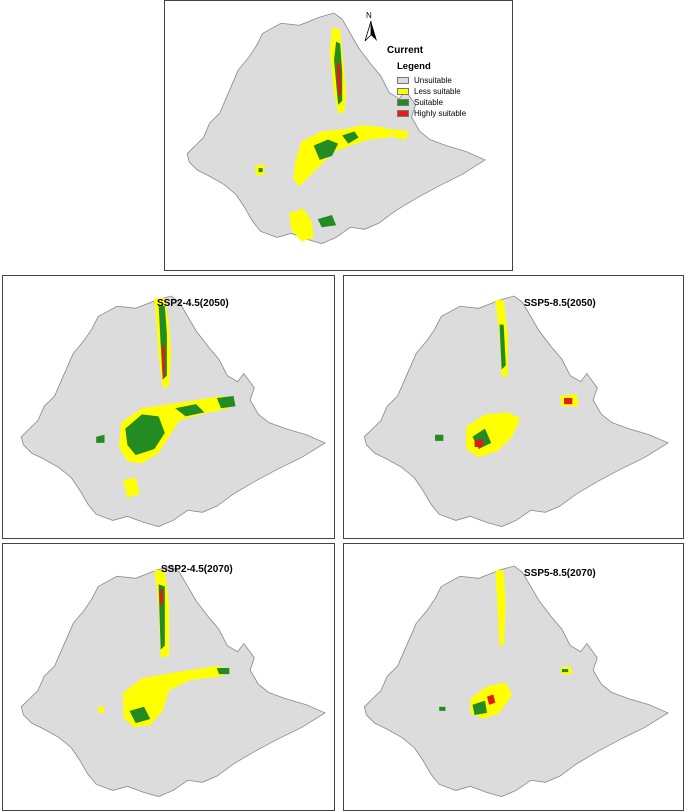 The image size is (685, 812). Describe the element at coordinates (371, 27) in the screenshot. I see `north-arrow-icon: N` at that location.